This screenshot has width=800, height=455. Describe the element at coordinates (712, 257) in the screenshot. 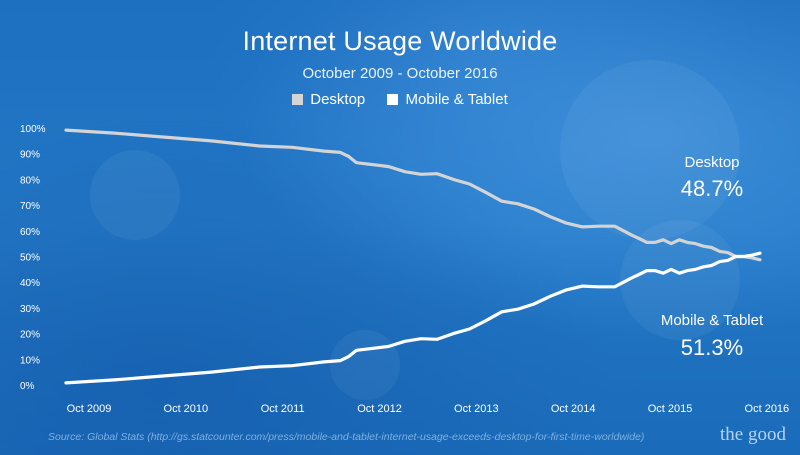

I see `annotation-layer: Desktop 48.7% Mobile & Tablet 51.3%` at that location.